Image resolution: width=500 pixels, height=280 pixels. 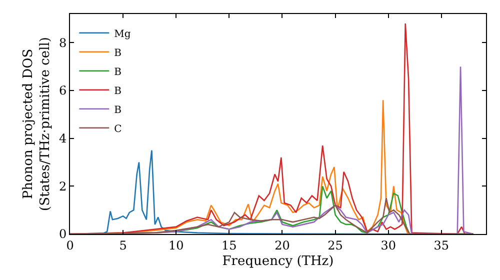 I want to click on y-tick-label: 8, so click(x=62, y=43).